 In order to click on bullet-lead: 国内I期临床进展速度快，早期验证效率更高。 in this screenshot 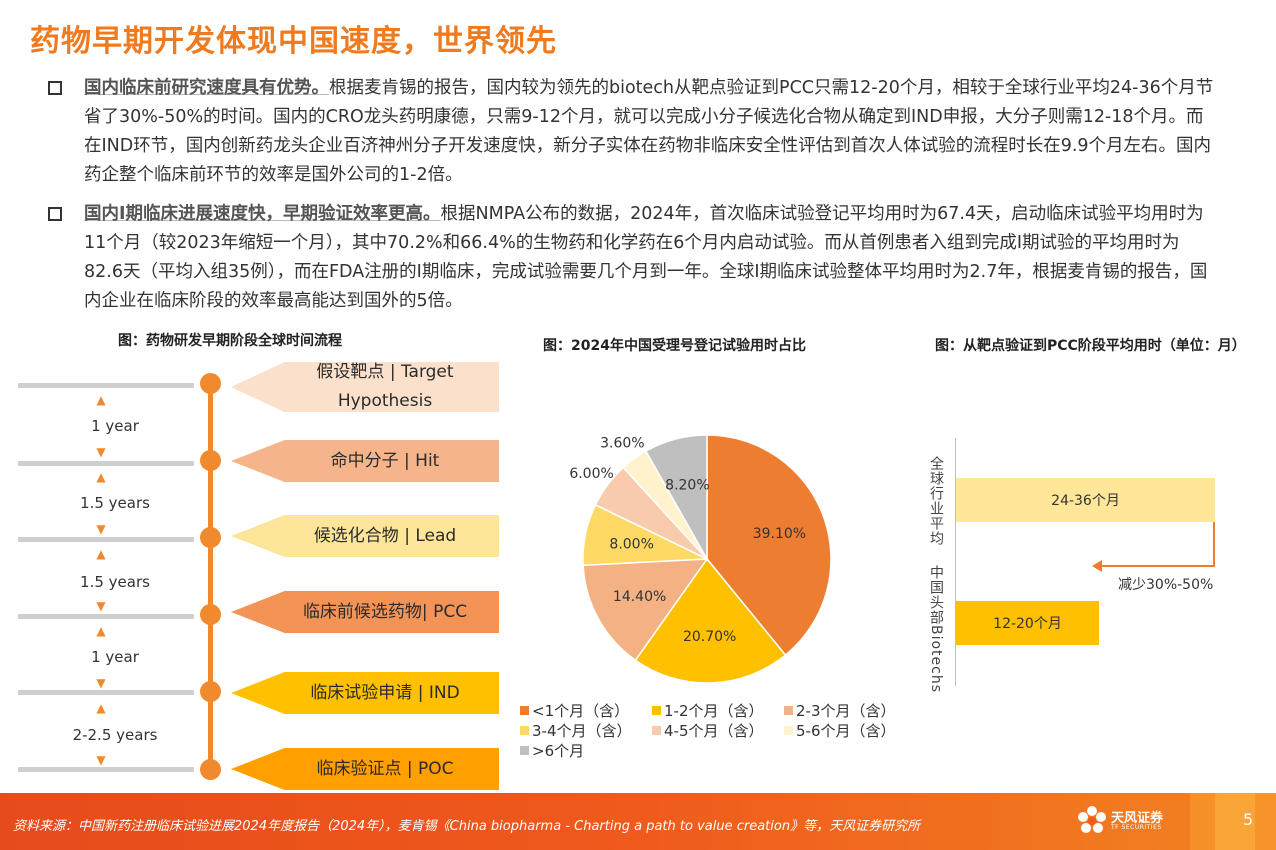, I will do `click(262, 214)`.